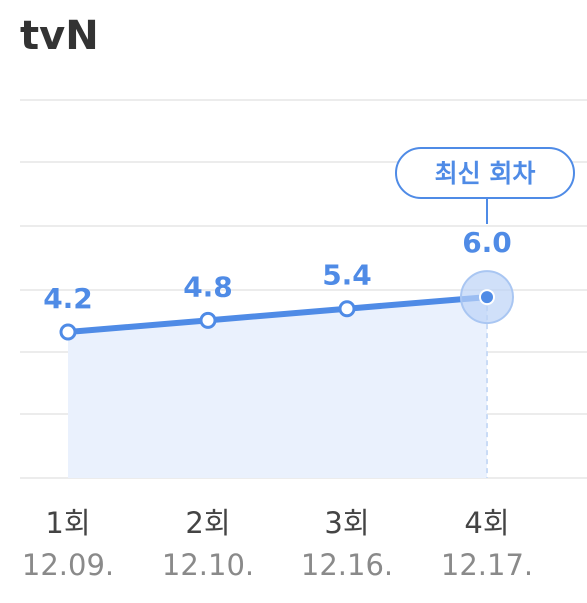 The width and height of the screenshot is (587, 603). Describe the element at coordinates (486, 523) in the screenshot. I see `episode-label: 4회` at that location.